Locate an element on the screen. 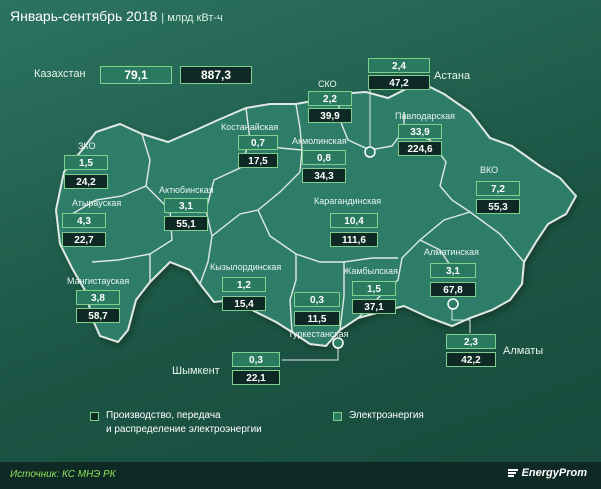 The image size is (601, 489). region-production-pavlodar: 224,6 is located at coordinates (420, 148).